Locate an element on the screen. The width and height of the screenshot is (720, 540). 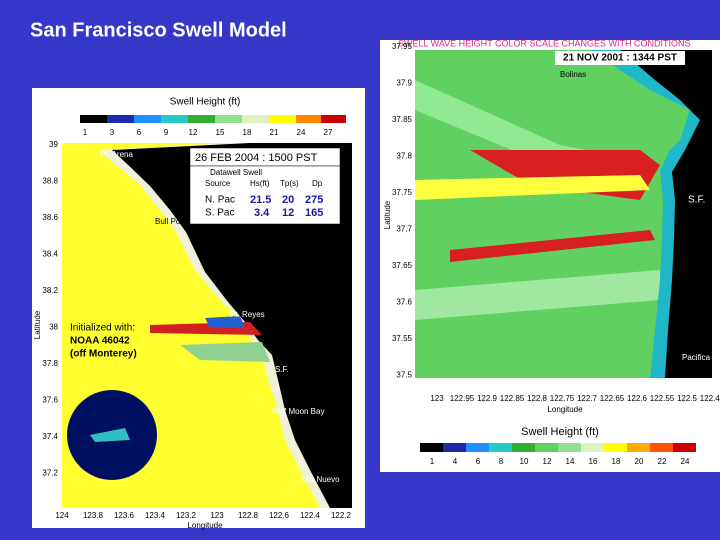
y-tick-label: 38.4 is located at coordinates (50, 254).